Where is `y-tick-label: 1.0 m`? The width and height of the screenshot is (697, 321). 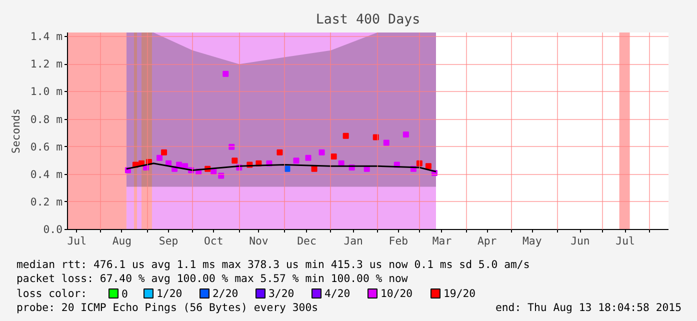 y-tick-label: 1.0 m is located at coordinates (46, 91).